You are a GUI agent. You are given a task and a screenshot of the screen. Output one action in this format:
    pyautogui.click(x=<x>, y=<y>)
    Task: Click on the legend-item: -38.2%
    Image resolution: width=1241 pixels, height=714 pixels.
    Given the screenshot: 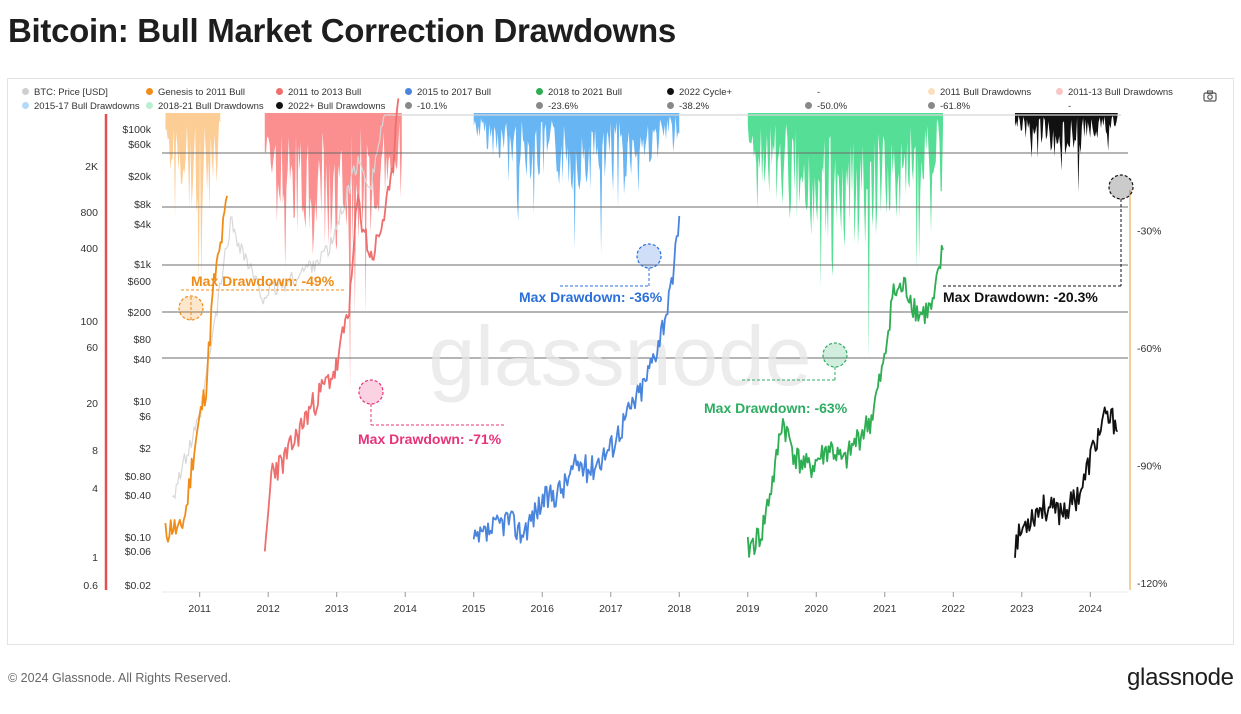 What is the action you would take?
    pyautogui.click(x=688, y=106)
    